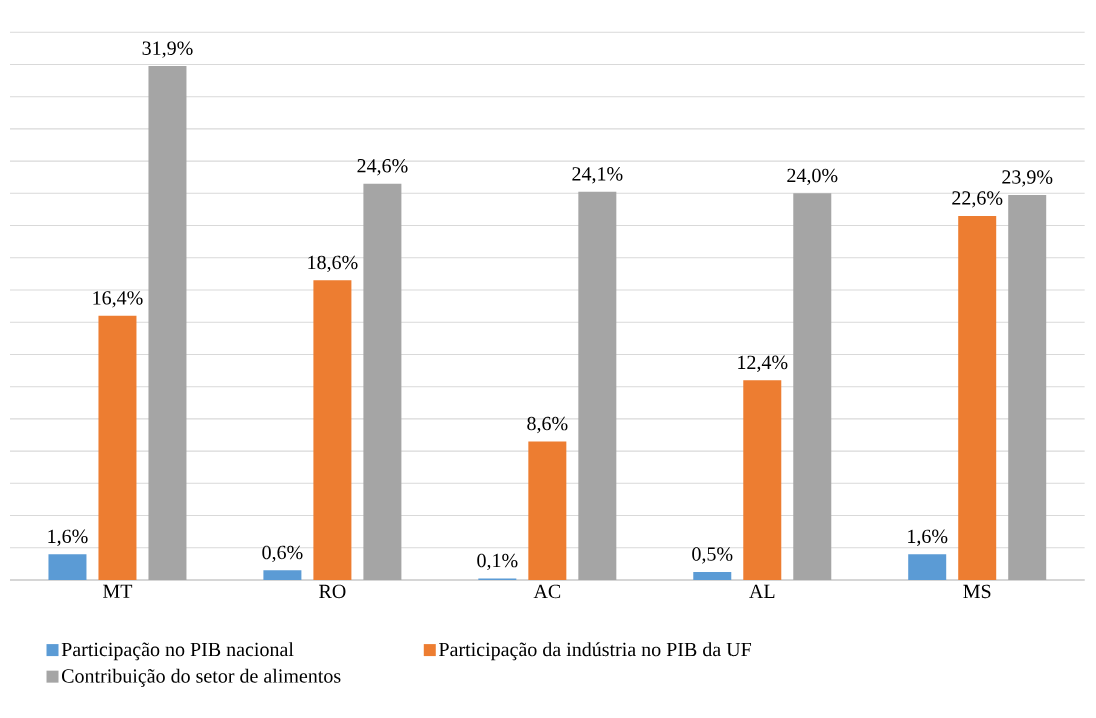 The width and height of the screenshot is (1096, 718). I want to click on data-label: 0,5%, so click(712, 555).